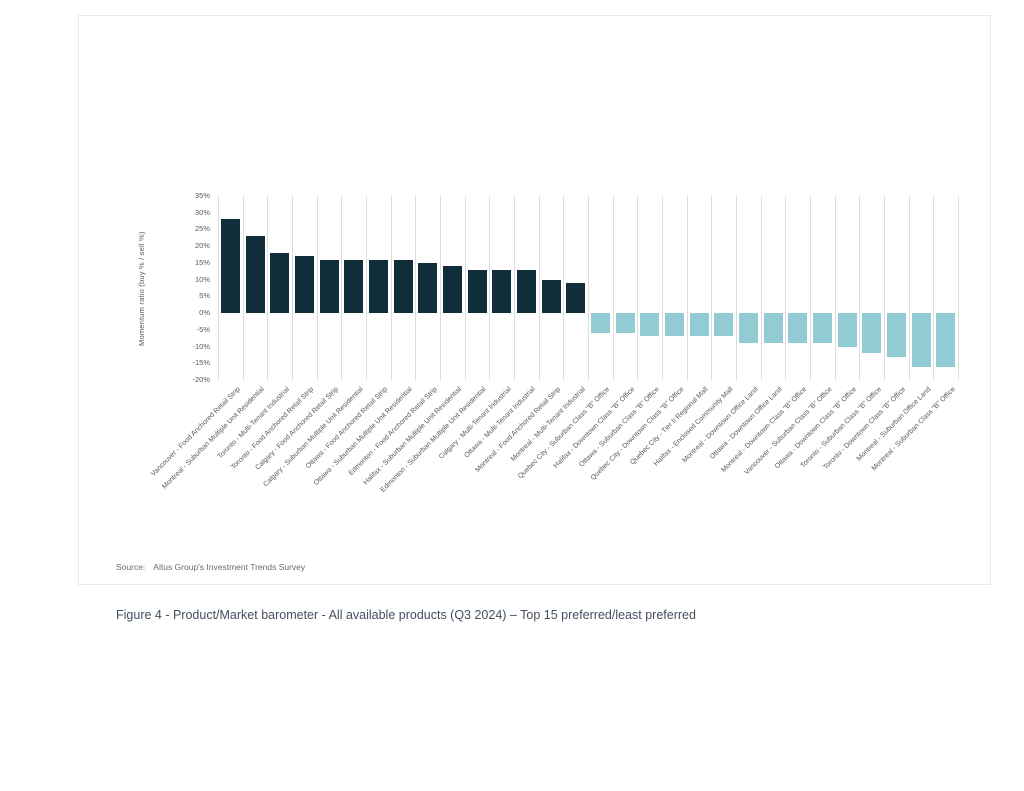 The image size is (1024, 791). What do you see at coordinates (202, 262) in the screenshot?
I see `y-tick-label: 15%` at bounding box center [202, 262].